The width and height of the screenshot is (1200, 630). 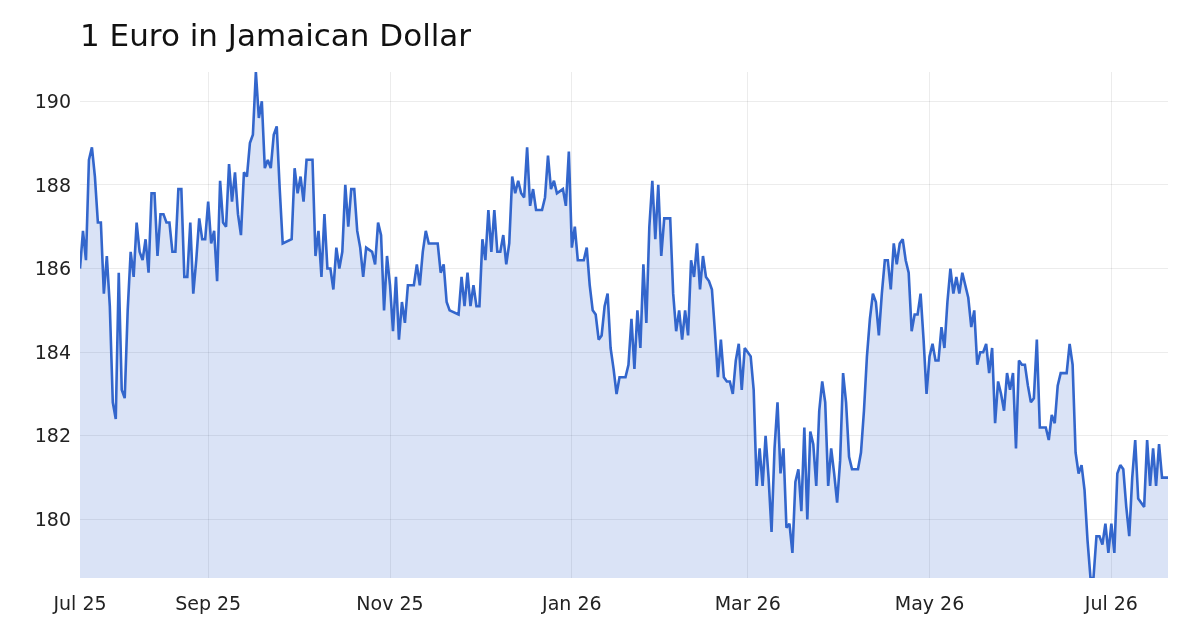 What do you see at coordinates (52, 351) in the screenshot?
I see `y-tick-label: 184` at bounding box center [52, 351].